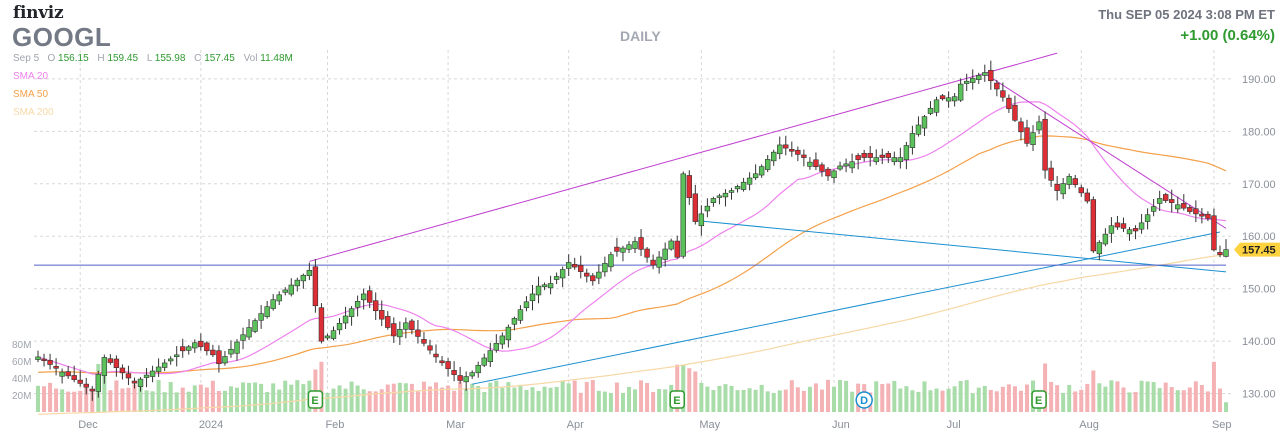 The image size is (1287, 442). I want to click on timeframe-label: DAILY, so click(640, 36).